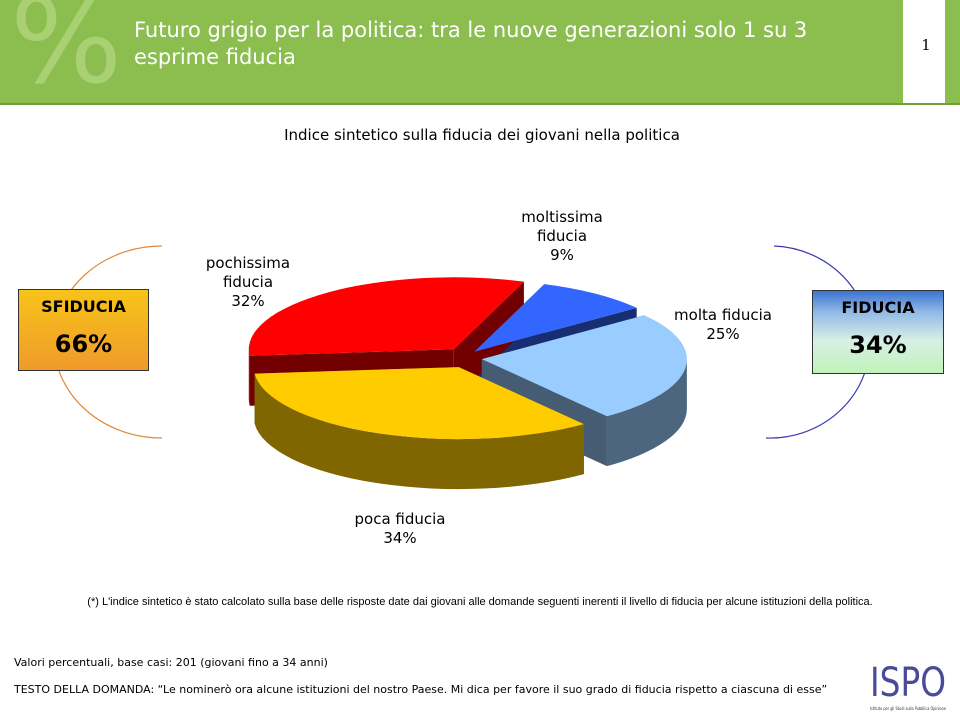 The image size is (960, 720). I want to click on percent-watermark-icon: %, so click(66, 55).